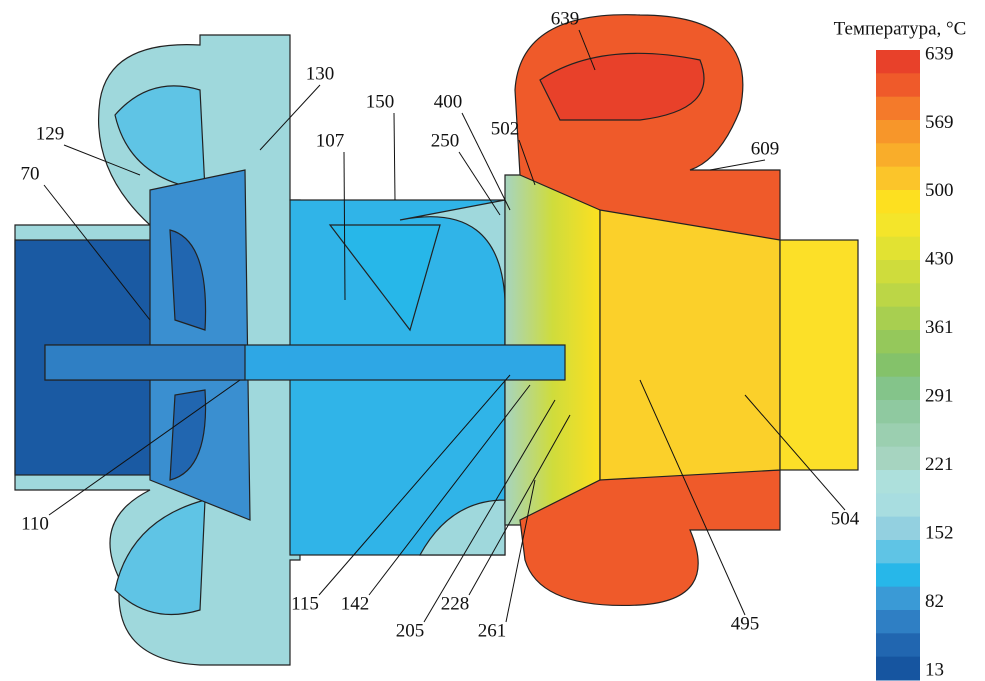 This screenshot has width=985, height=681. Describe the element at coordinates (492, 630) in the screenshot. I see `annotation-label: 261` at that location.